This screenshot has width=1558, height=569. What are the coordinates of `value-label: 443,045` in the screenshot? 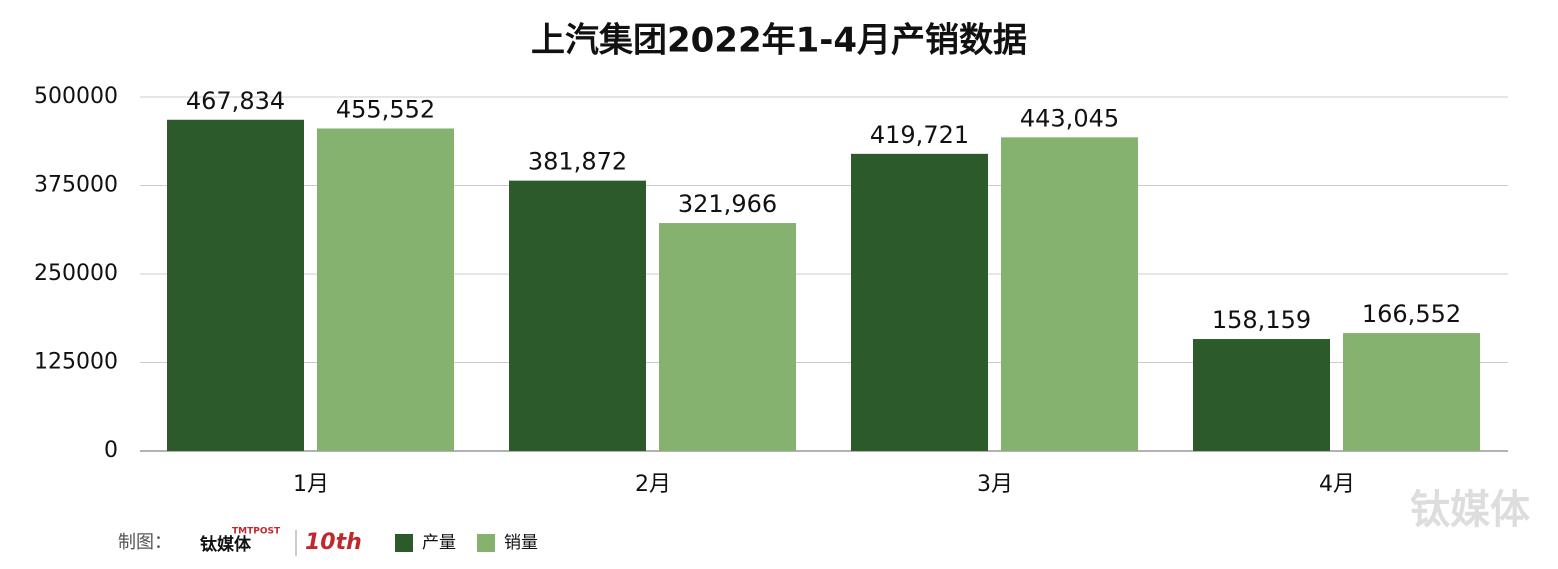 It's located at (1069, 118).